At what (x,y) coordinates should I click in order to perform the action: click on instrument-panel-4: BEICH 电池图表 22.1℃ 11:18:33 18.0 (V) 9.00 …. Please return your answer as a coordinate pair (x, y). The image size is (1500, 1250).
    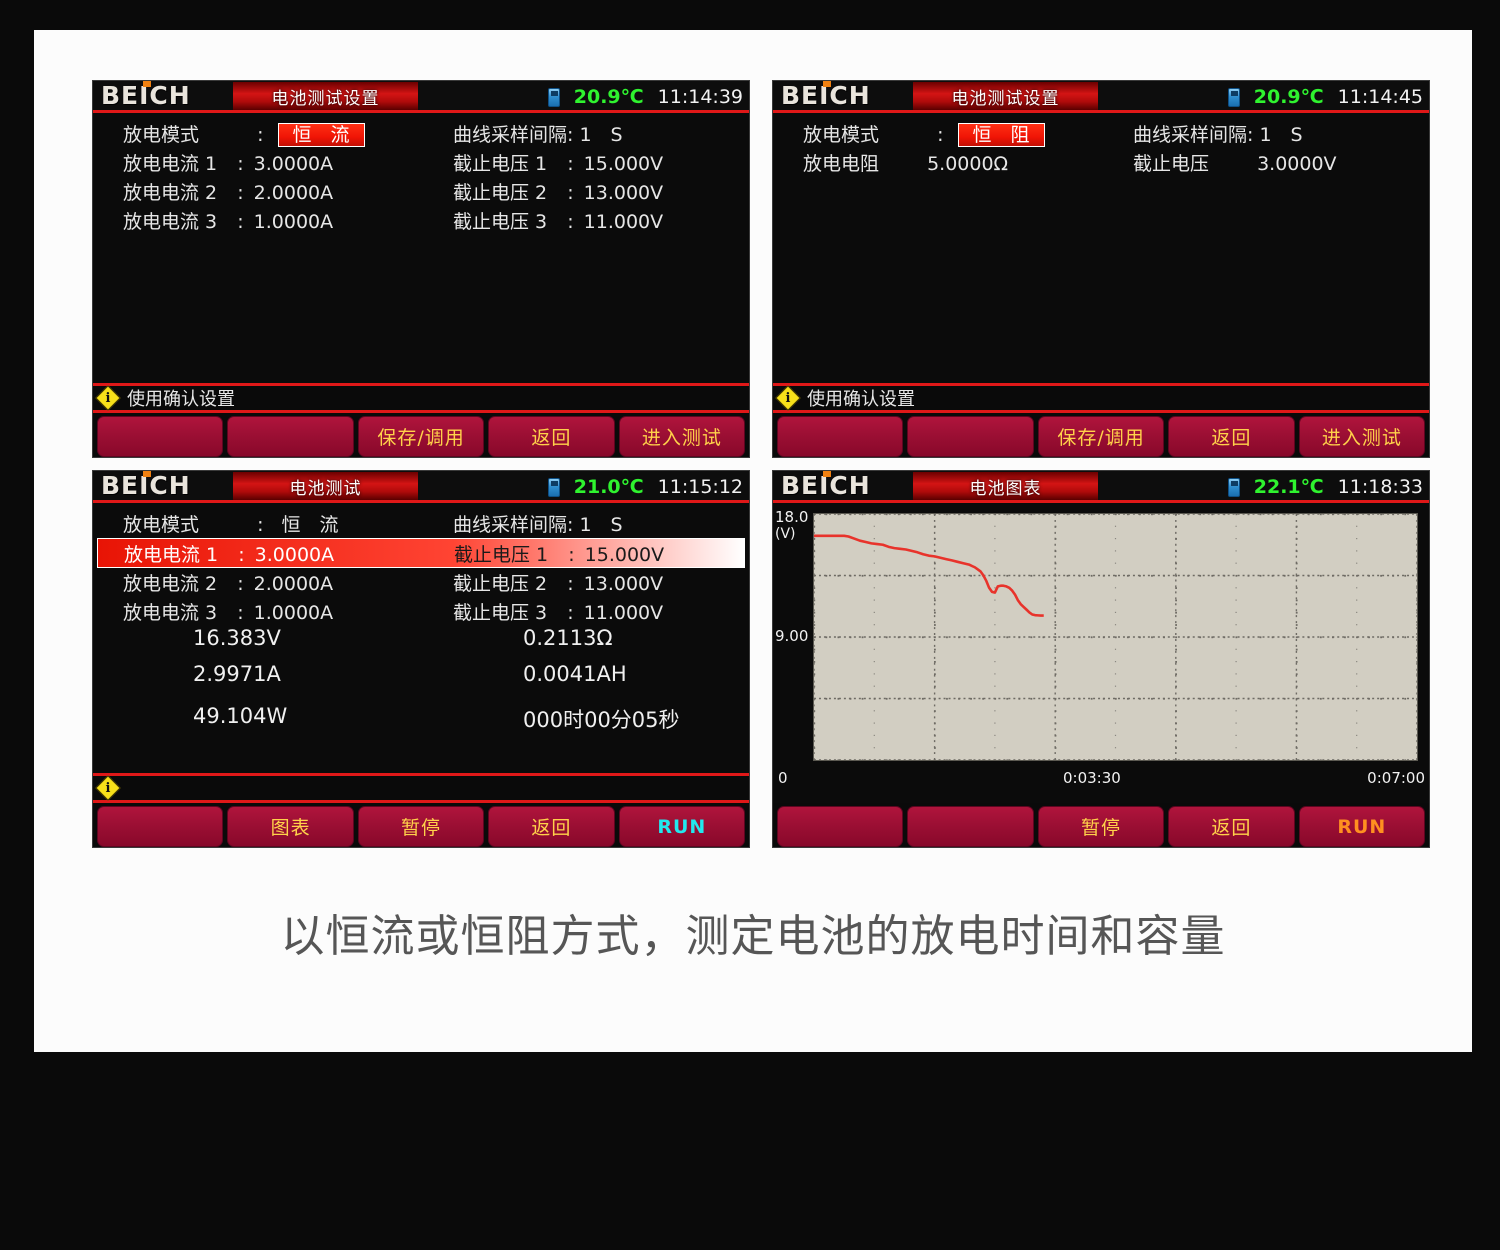
    Looking at the image, I should click on (1101, 659).